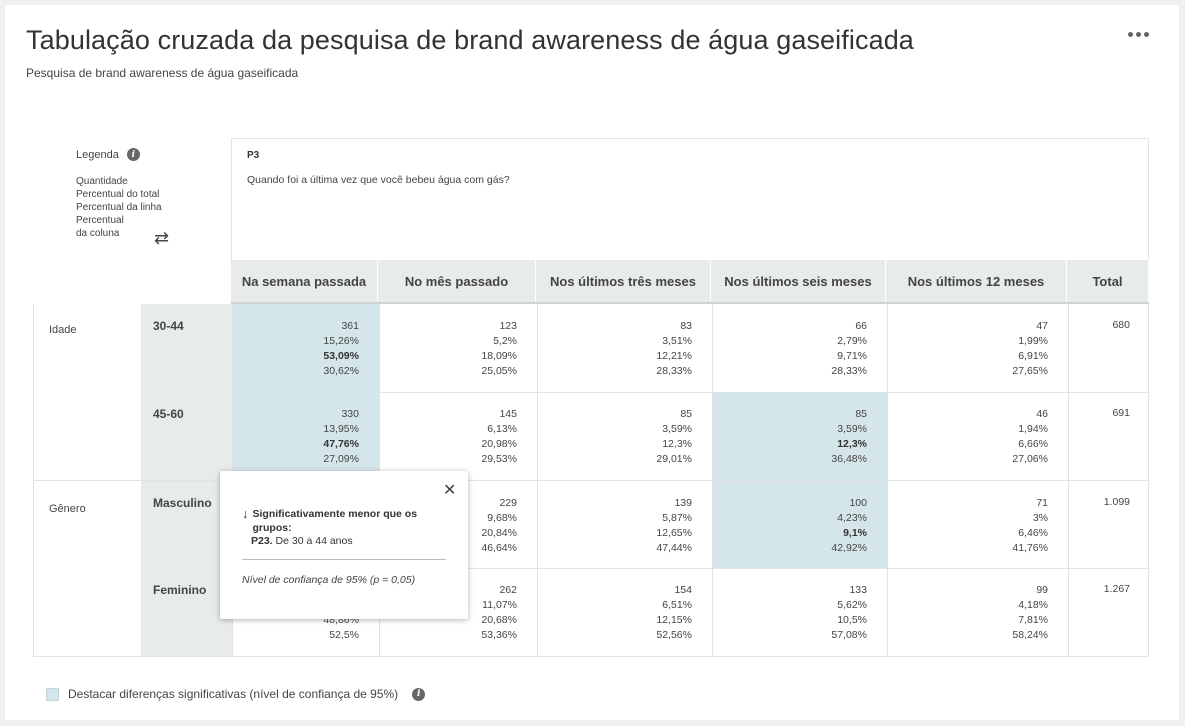  What do you see at coordinates (499, 459) in the screenshot?
I see `cell-value: 29,53%` at bounding box center [499, 459].